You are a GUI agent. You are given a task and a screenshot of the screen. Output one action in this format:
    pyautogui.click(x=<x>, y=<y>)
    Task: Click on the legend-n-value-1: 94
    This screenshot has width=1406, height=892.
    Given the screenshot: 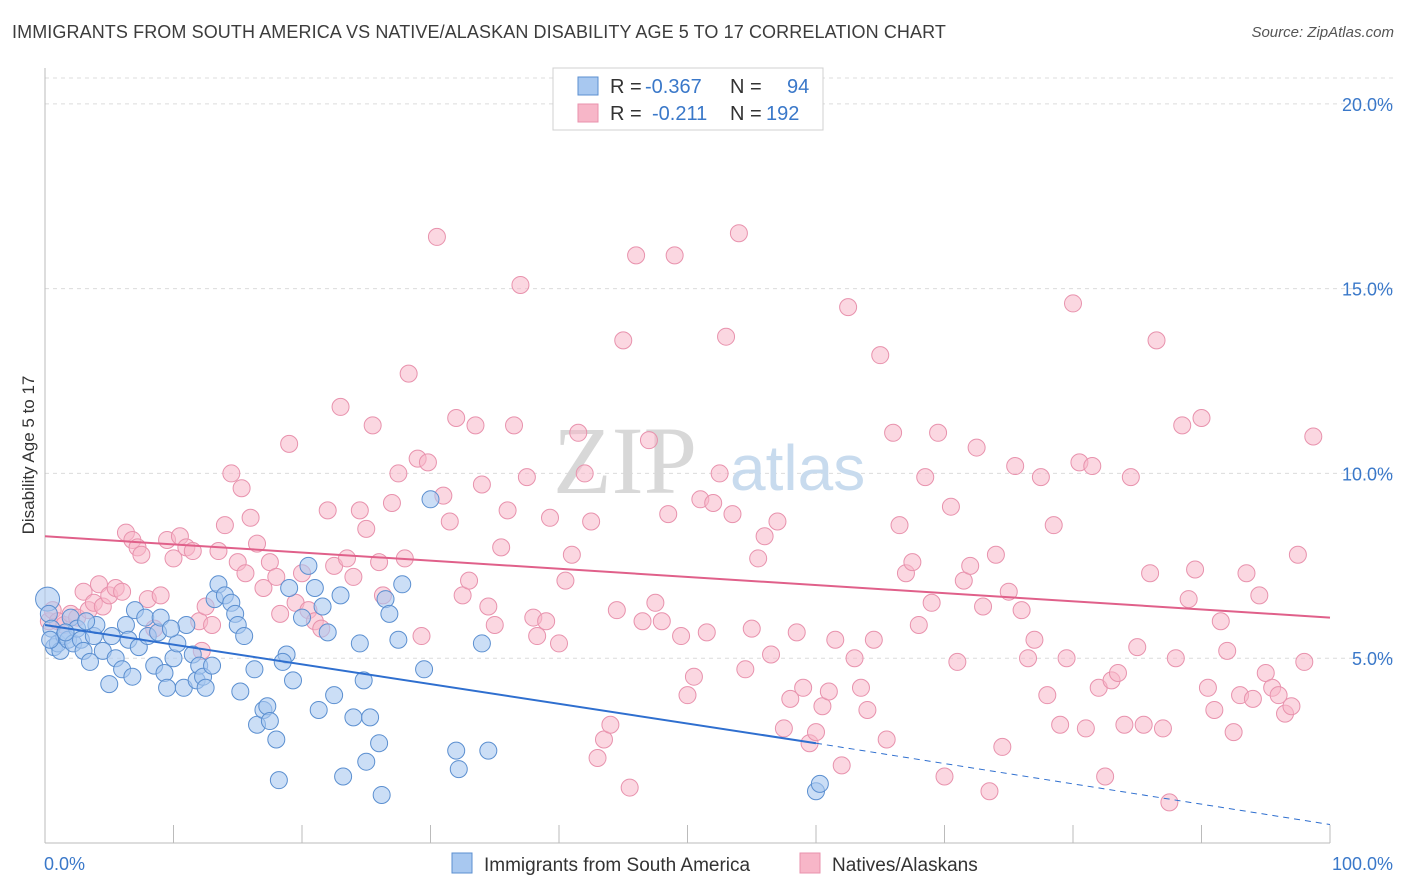 What is the action you would take?
    pyautogui.click(x=798, y=87)
    